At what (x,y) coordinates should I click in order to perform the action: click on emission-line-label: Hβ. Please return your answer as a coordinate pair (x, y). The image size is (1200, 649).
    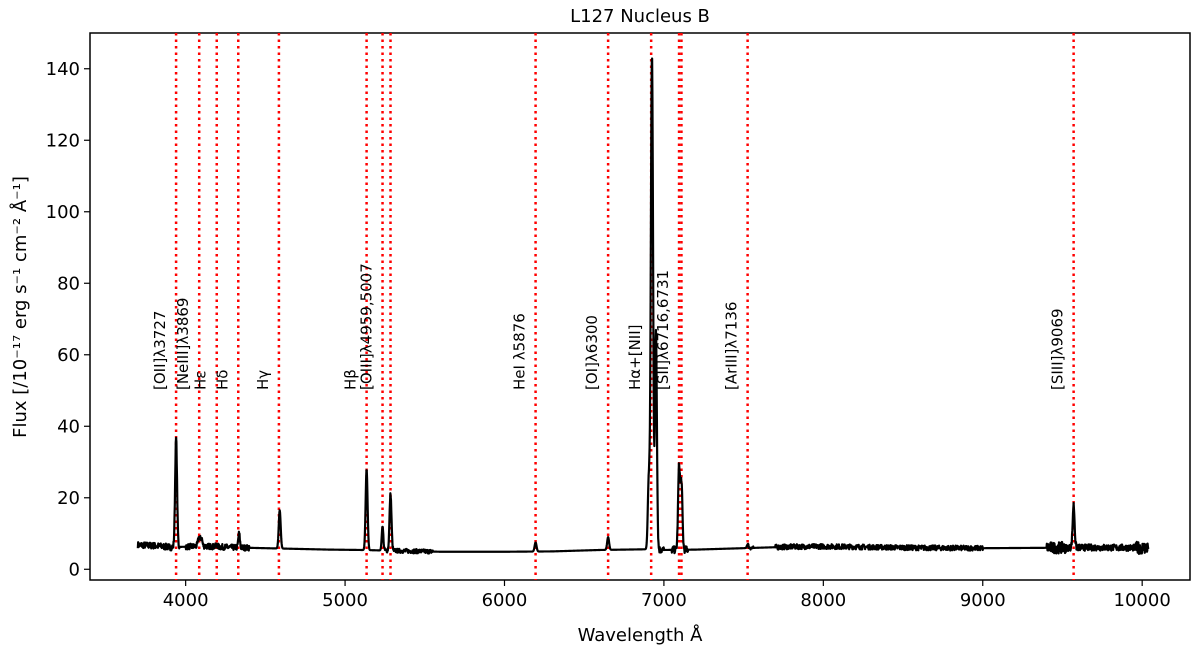
    Looking at the image, I should click on (351, 379).